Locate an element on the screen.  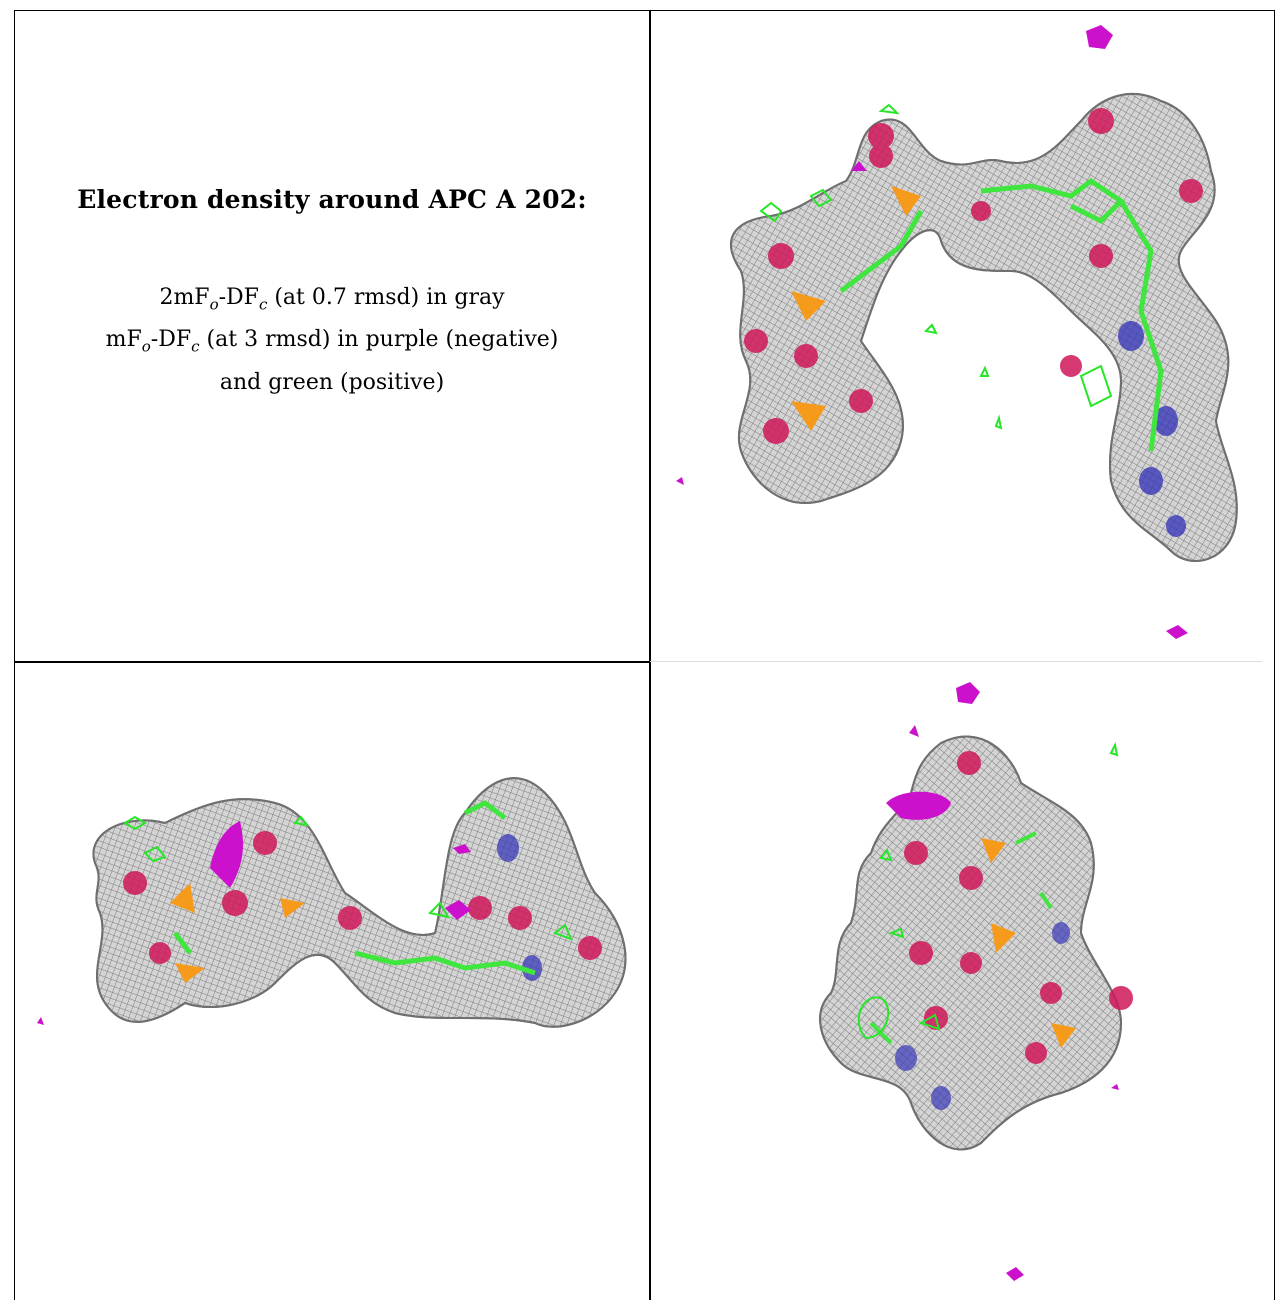
caption-title: Electron density around APC A 202: is located at coordinates (332, 199).